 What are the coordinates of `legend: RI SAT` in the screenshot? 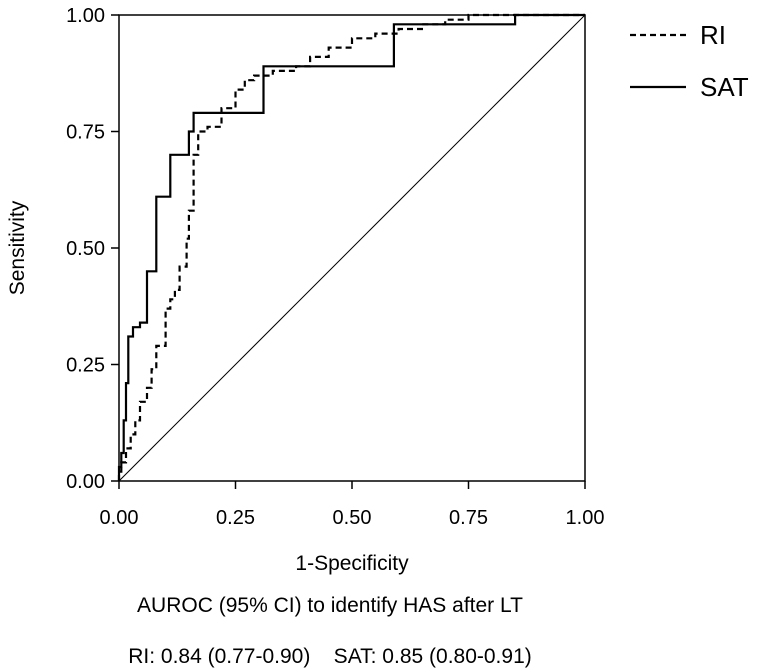 It's located at (689, 61).